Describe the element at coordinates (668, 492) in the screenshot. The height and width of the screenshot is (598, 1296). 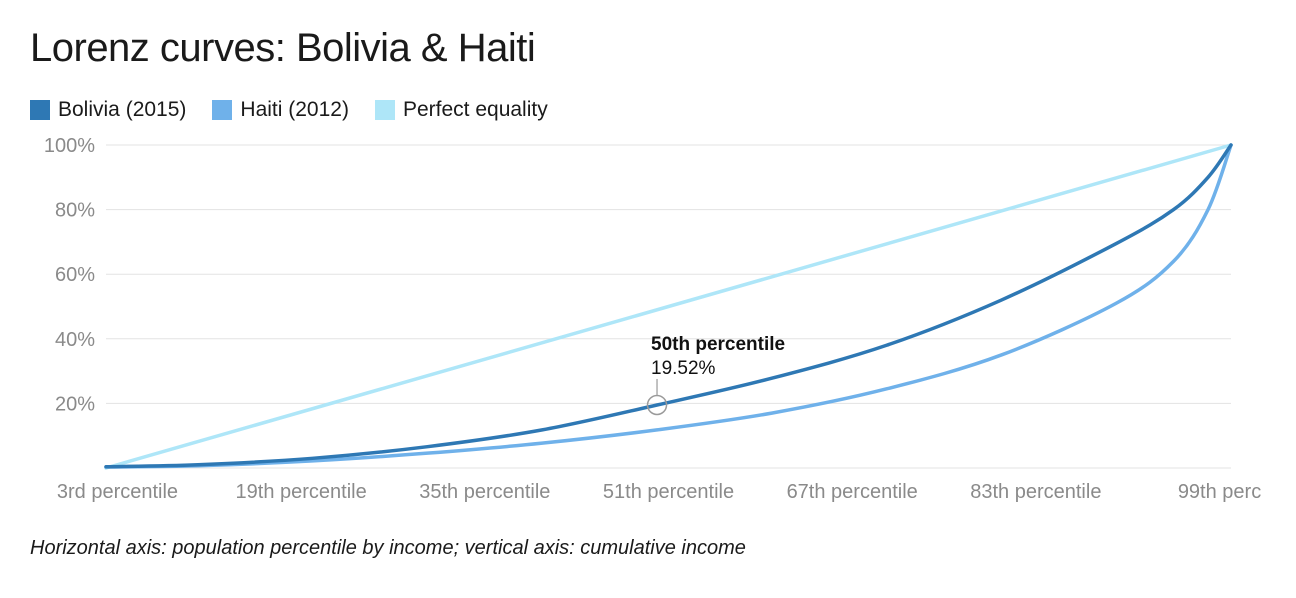
I see `x-tick-label: 51th percentile` at that location.